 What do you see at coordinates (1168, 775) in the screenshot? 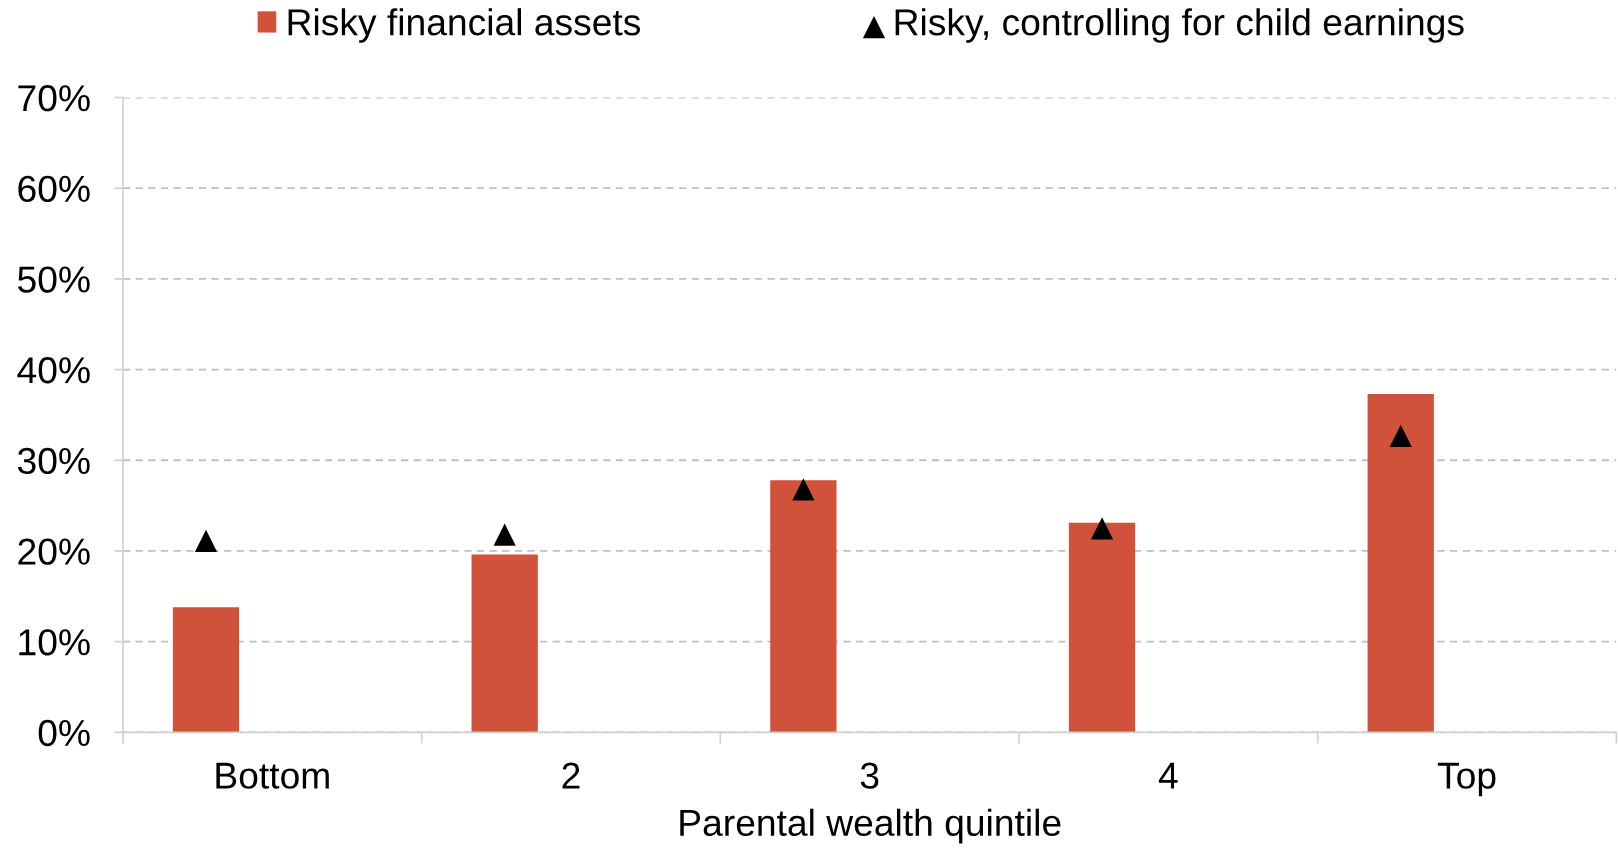
I see `x-tick-label: 4` at bounding box center [1168, 775].